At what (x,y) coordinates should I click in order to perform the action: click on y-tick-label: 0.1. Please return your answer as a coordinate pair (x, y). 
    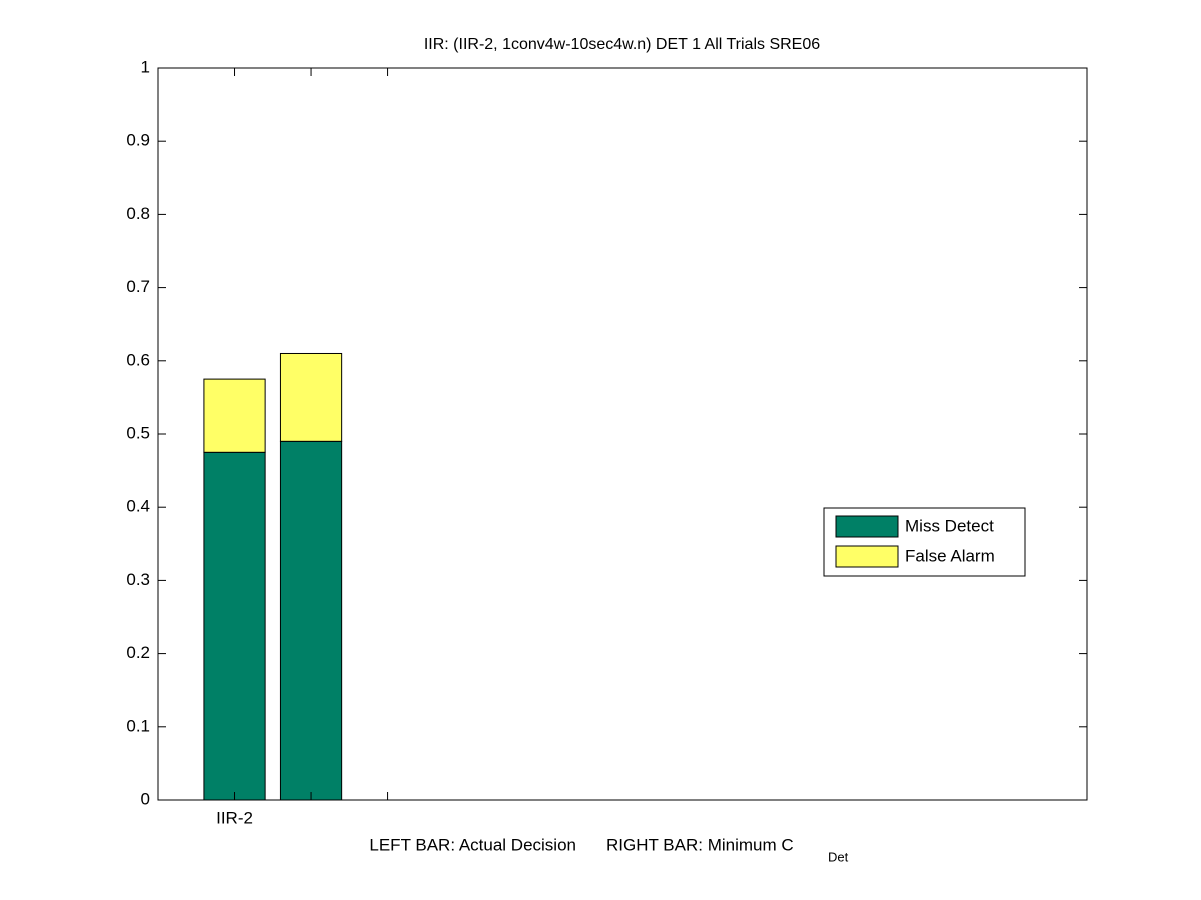
    Looking at the image, I should click on (138, 725).